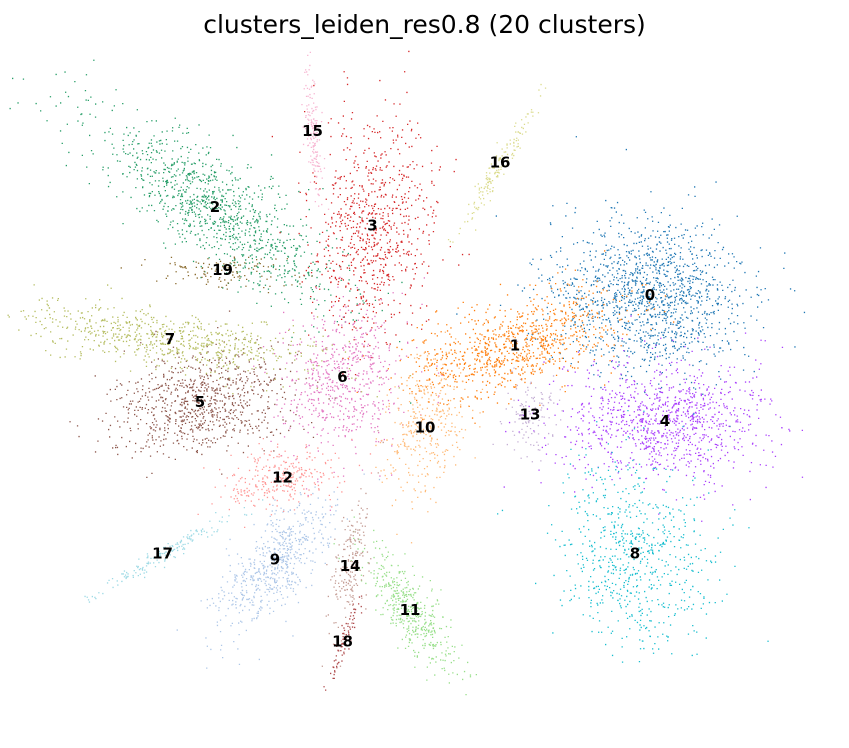 Image resolution: width=849 pixels, height=748 pixels. I want to click on cluster-13-point-cloud, so click(527, 401).